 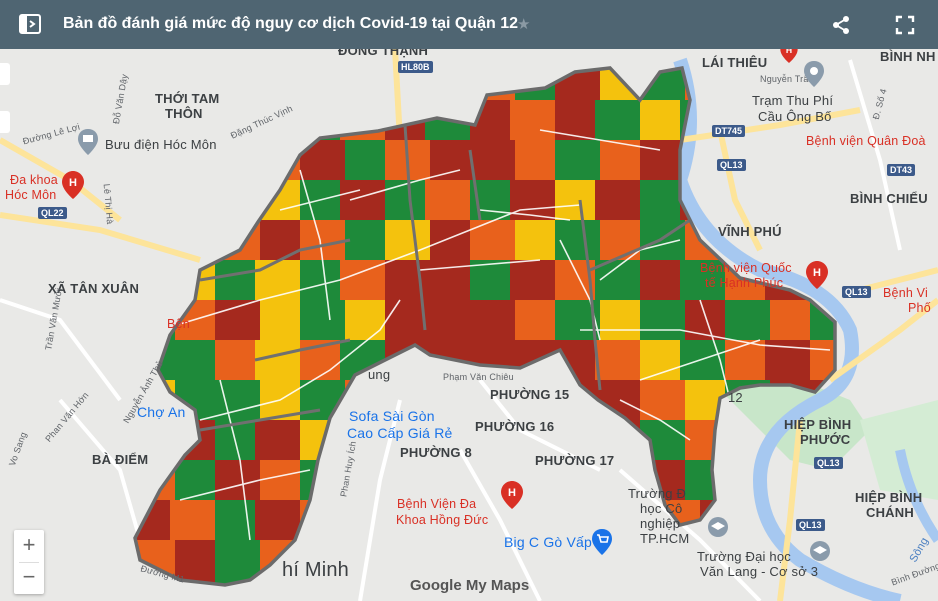 I want to click on label-phuong-8: PHƯỜNG 8, so click(x=436, y=452).